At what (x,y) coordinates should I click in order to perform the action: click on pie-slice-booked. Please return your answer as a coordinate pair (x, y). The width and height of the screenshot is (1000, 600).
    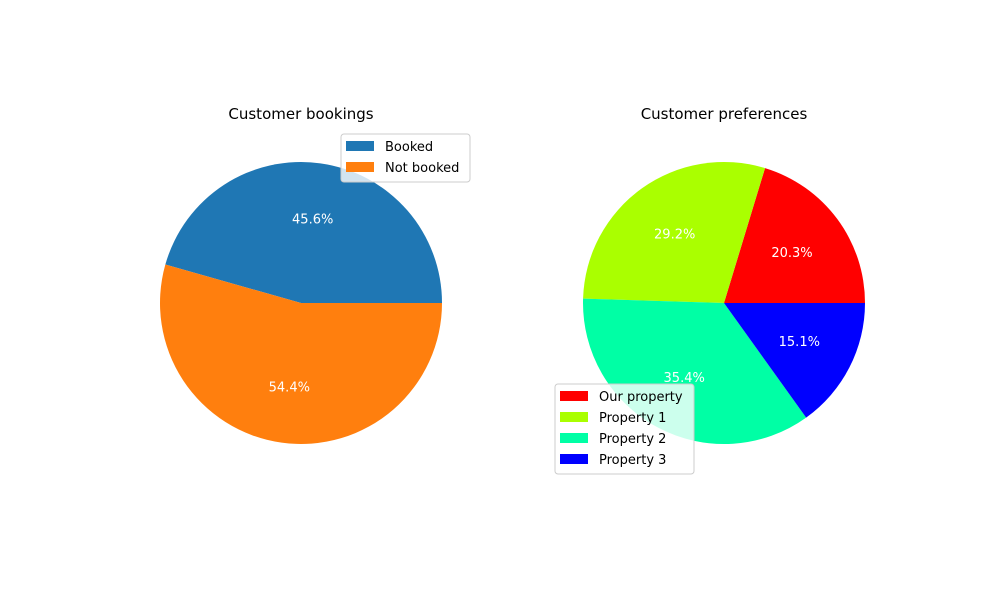
    Looking at the image, I should click on (303, 232).